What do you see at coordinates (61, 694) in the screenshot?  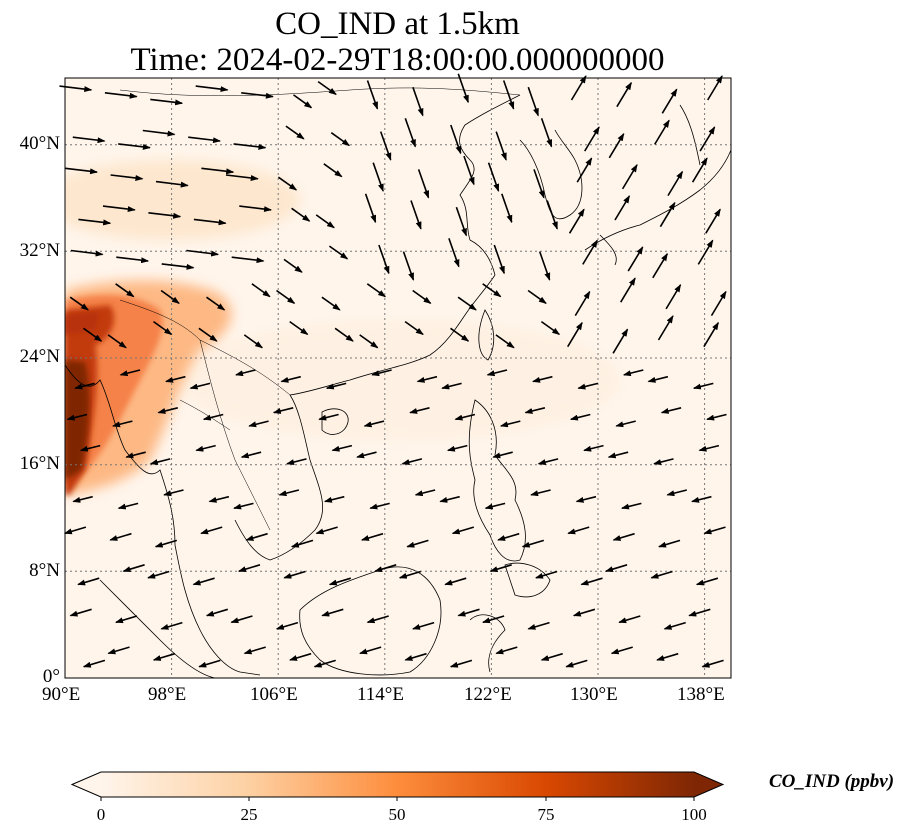 I see `x-tick-label: 90°E` at bounding box center [61, 694].